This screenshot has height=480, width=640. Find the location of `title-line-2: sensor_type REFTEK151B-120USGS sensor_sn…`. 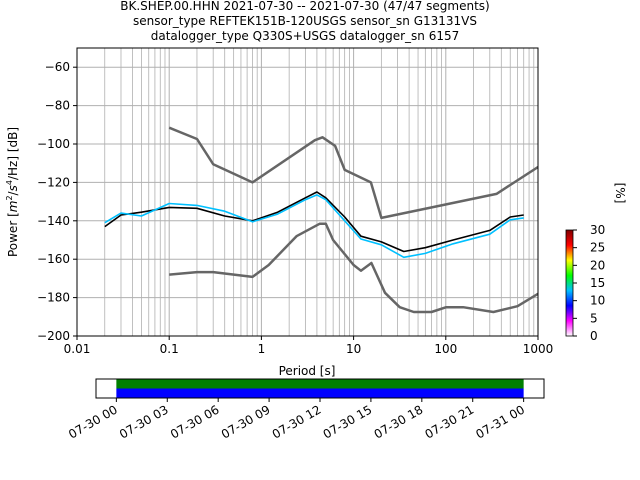

title-line-2: sensor_type REFTEK151B-120USGS sensor_sn… is located at coordinates (305, 21).